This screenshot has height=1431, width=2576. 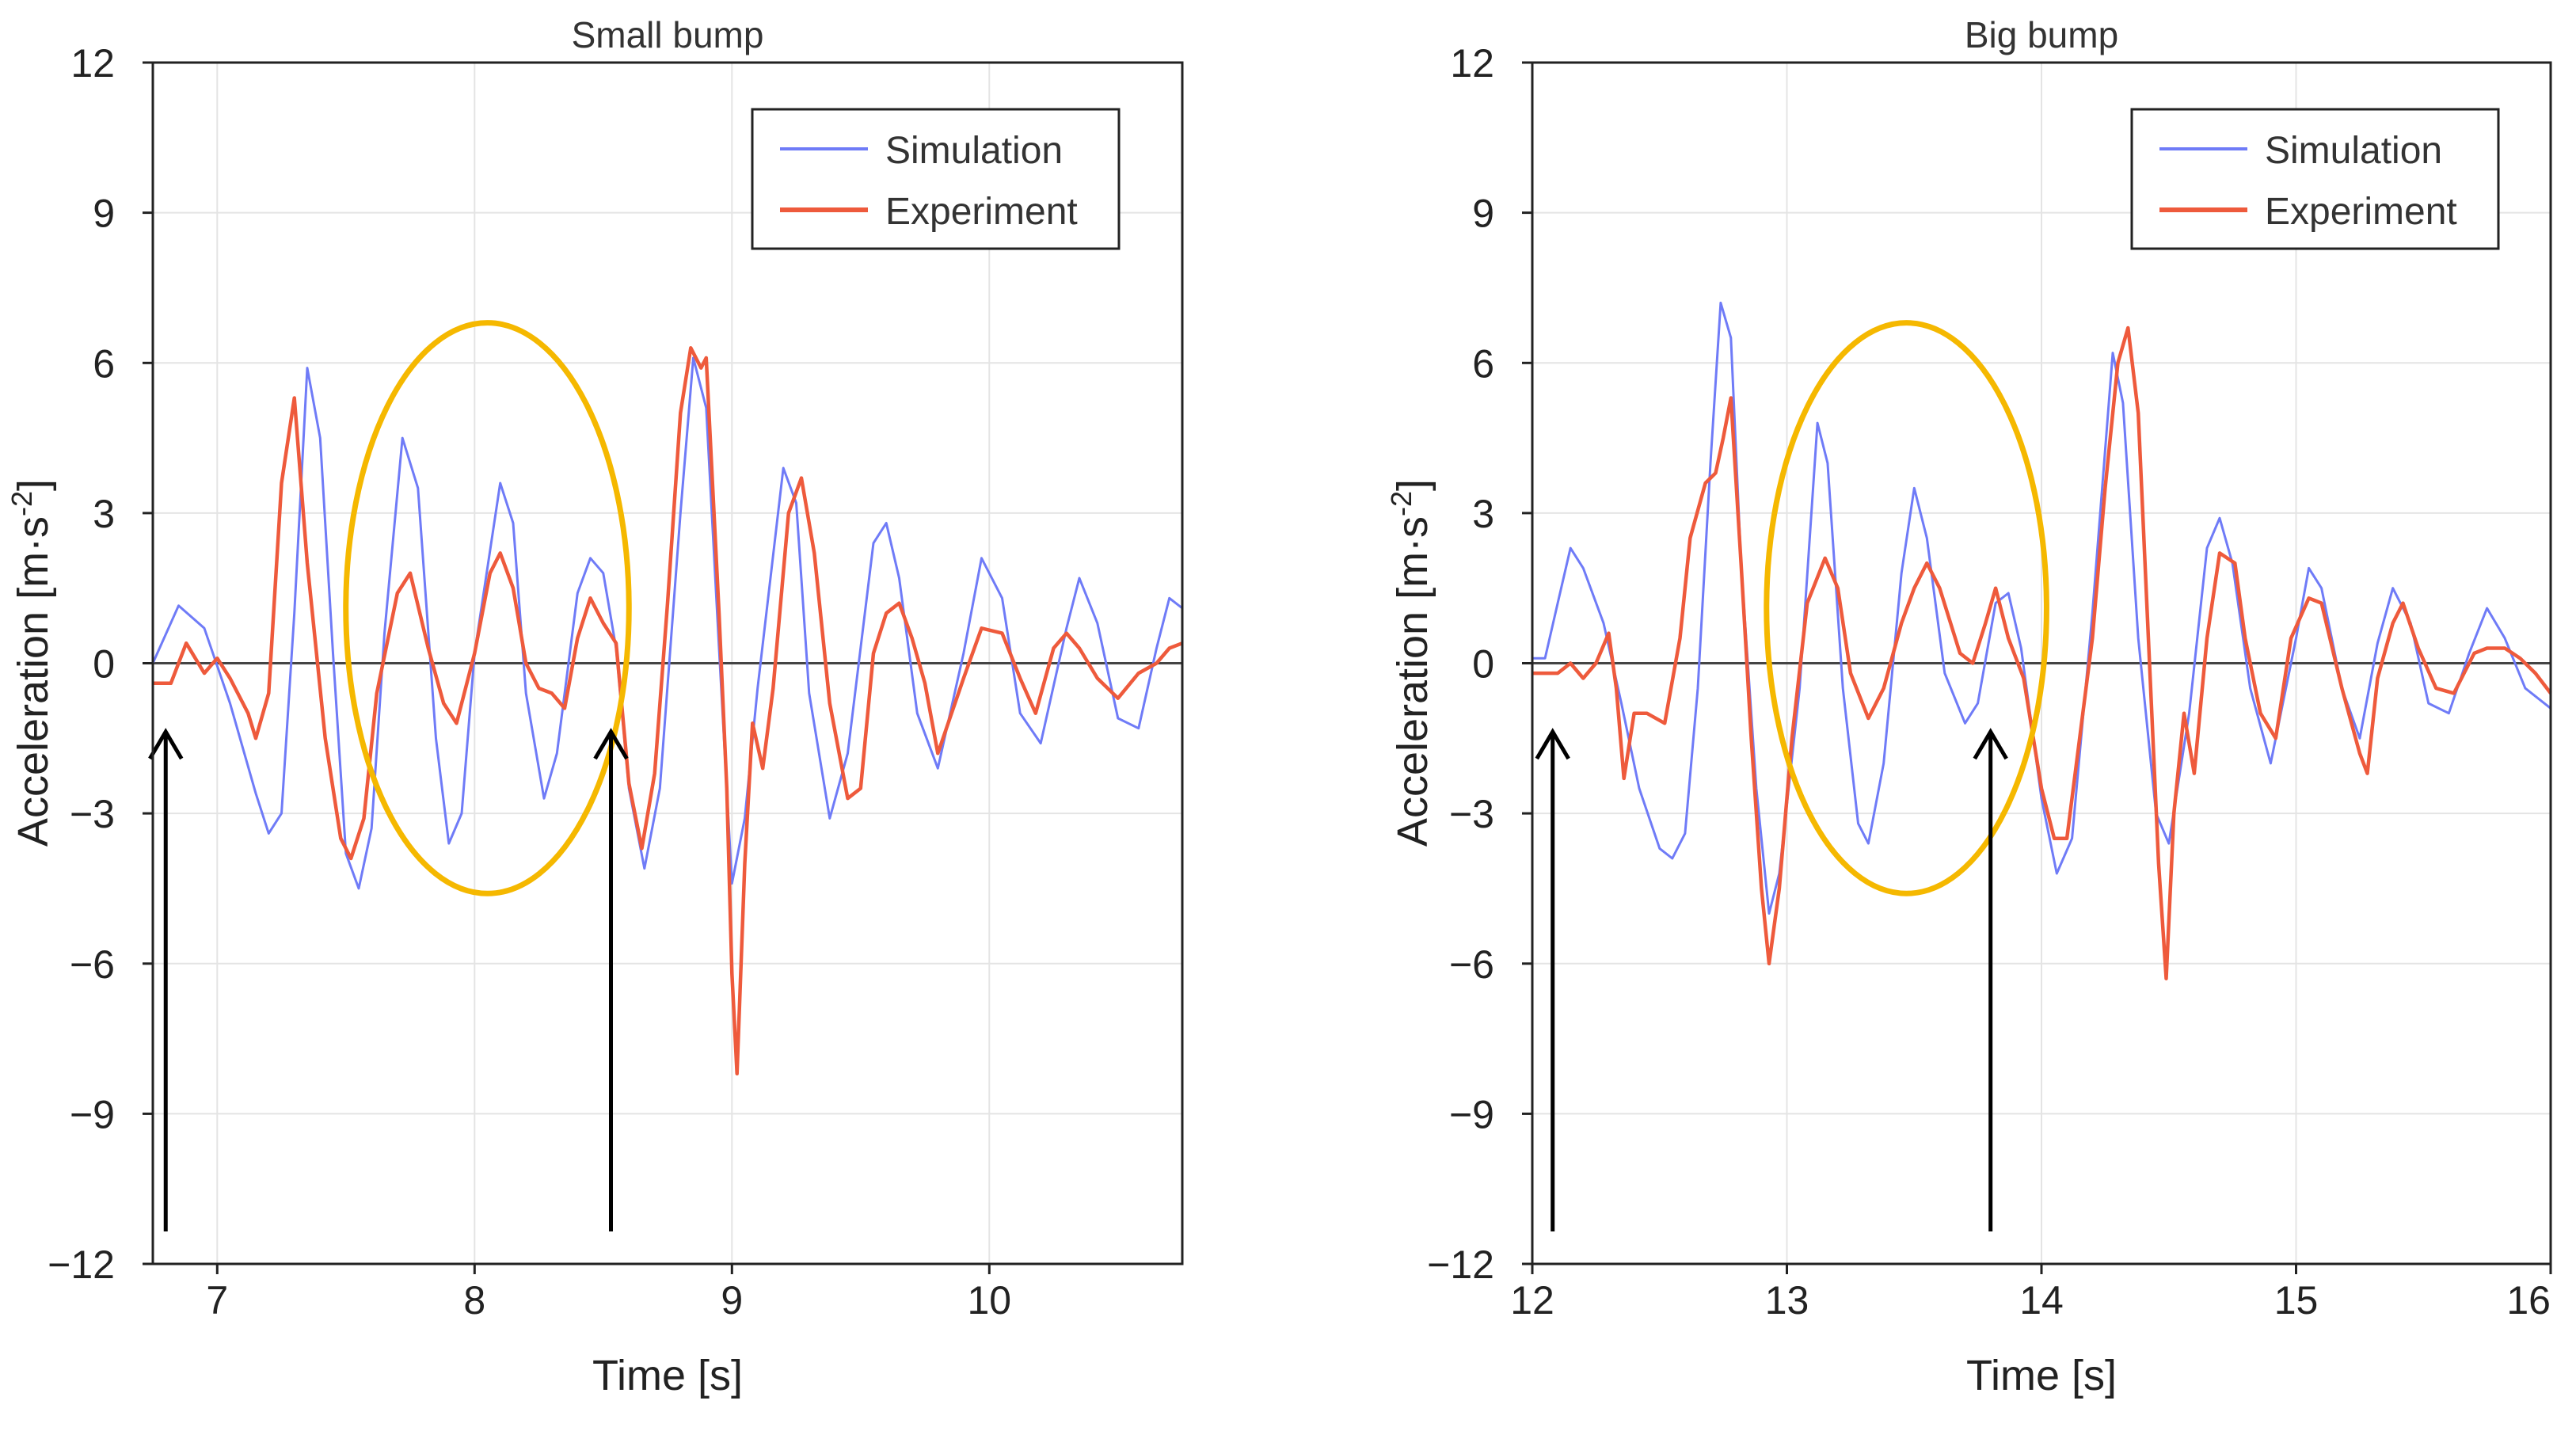 What do you see at coordinates (474, 1300) in the screenshot?
I see `x-tick-label: 8` at bounding box center [474, 1300].